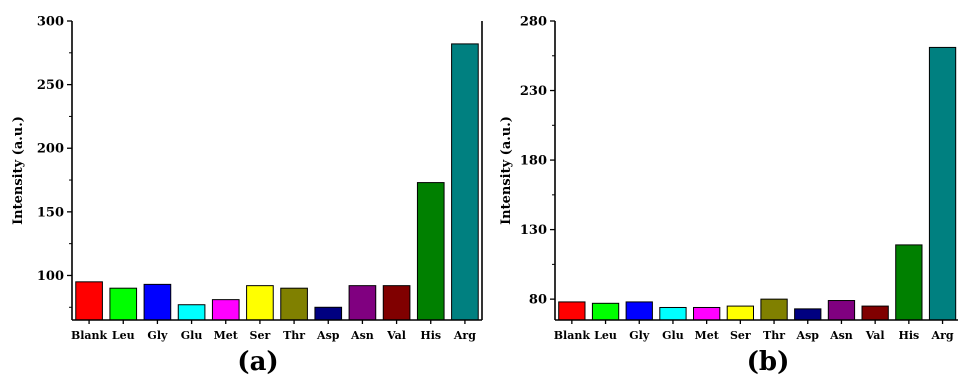  Describe the element at coordinates (533, 230) in the screenshot. I see `y-tick-label: 130` at that location.